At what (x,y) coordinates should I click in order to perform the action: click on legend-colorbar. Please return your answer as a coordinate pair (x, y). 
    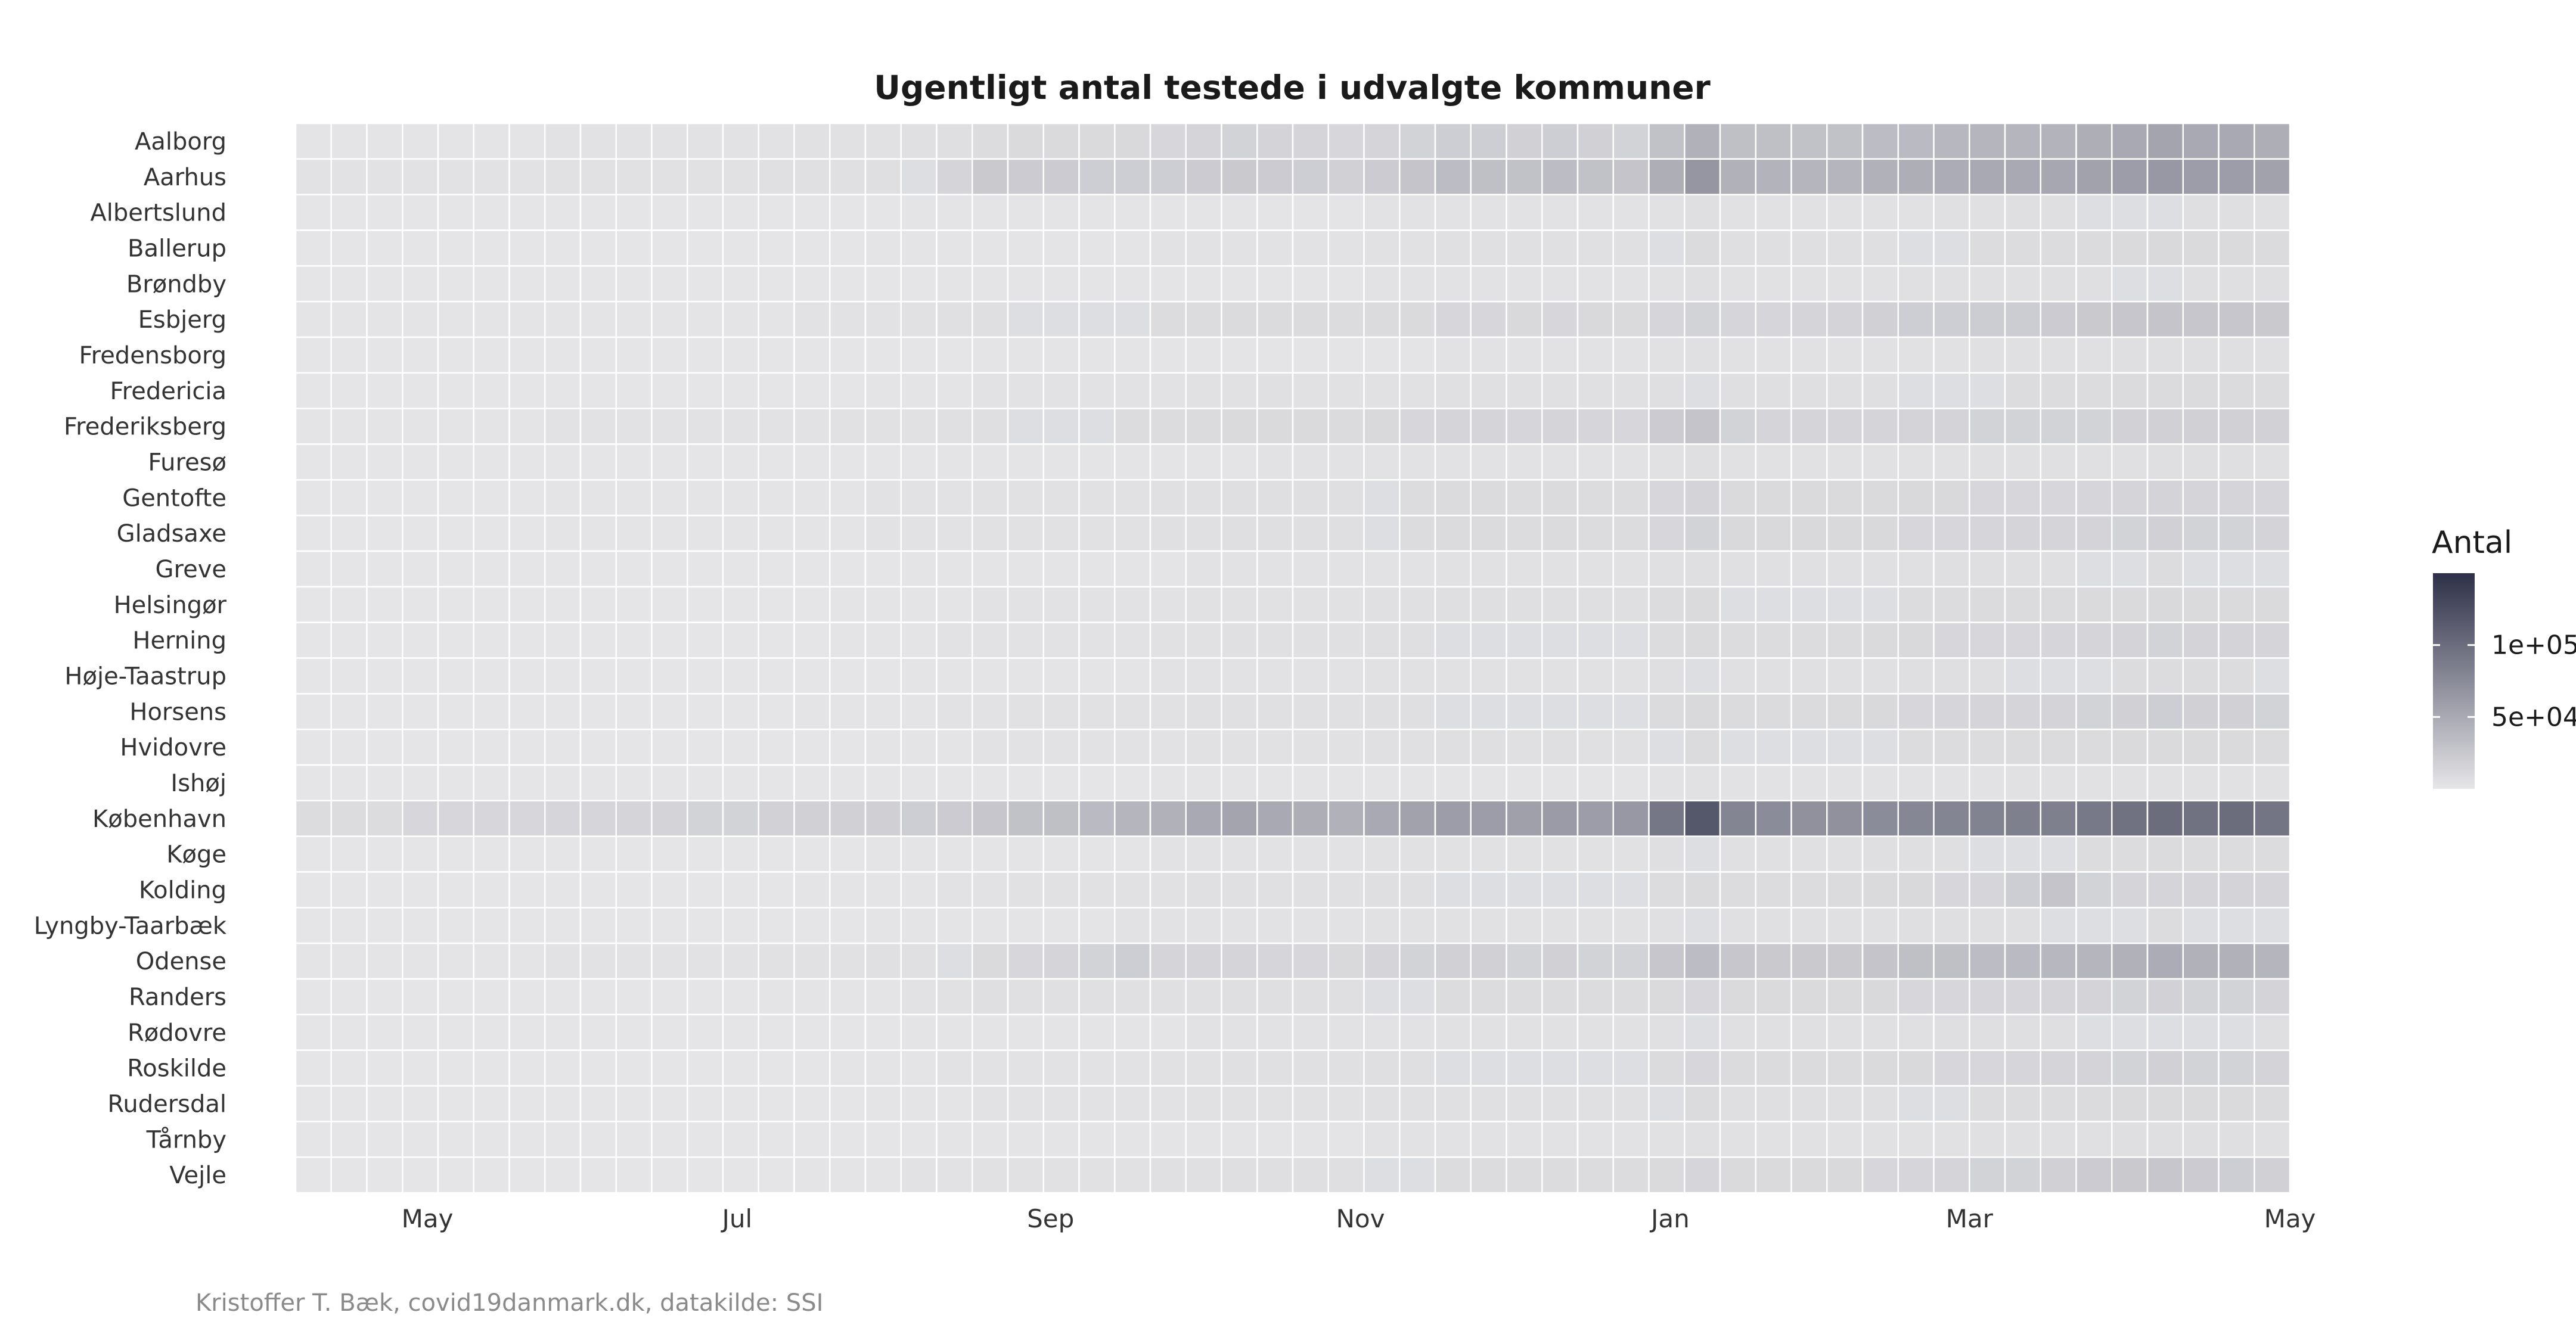
    Looking at the image, I should click on (2454, 681).